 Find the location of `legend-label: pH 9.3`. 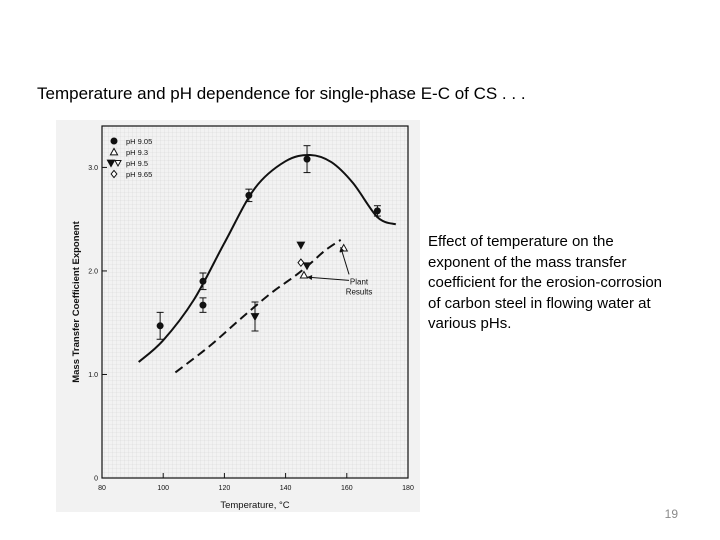

legend-label: pH 9.3 is located at coordinates (137, 152).